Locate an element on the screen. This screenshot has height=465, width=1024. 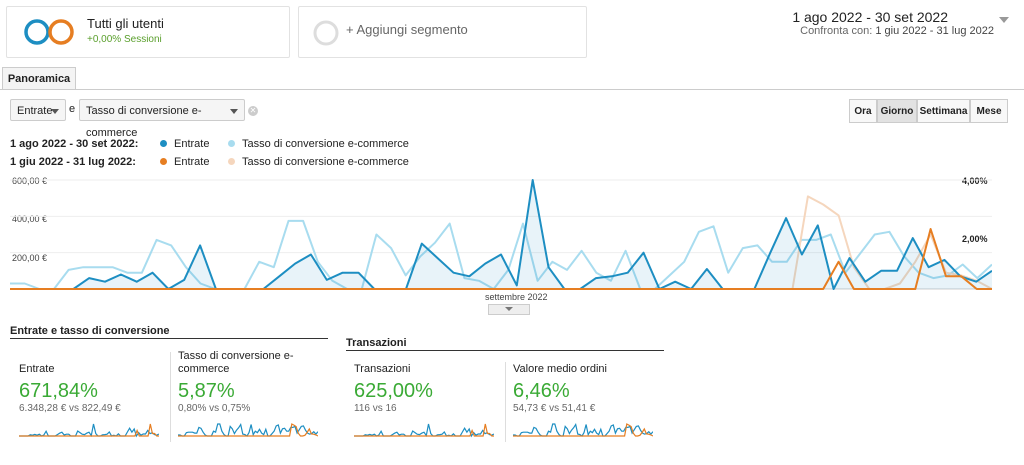
metric-percentage: 5,87% is located at coordinates (206, 391).